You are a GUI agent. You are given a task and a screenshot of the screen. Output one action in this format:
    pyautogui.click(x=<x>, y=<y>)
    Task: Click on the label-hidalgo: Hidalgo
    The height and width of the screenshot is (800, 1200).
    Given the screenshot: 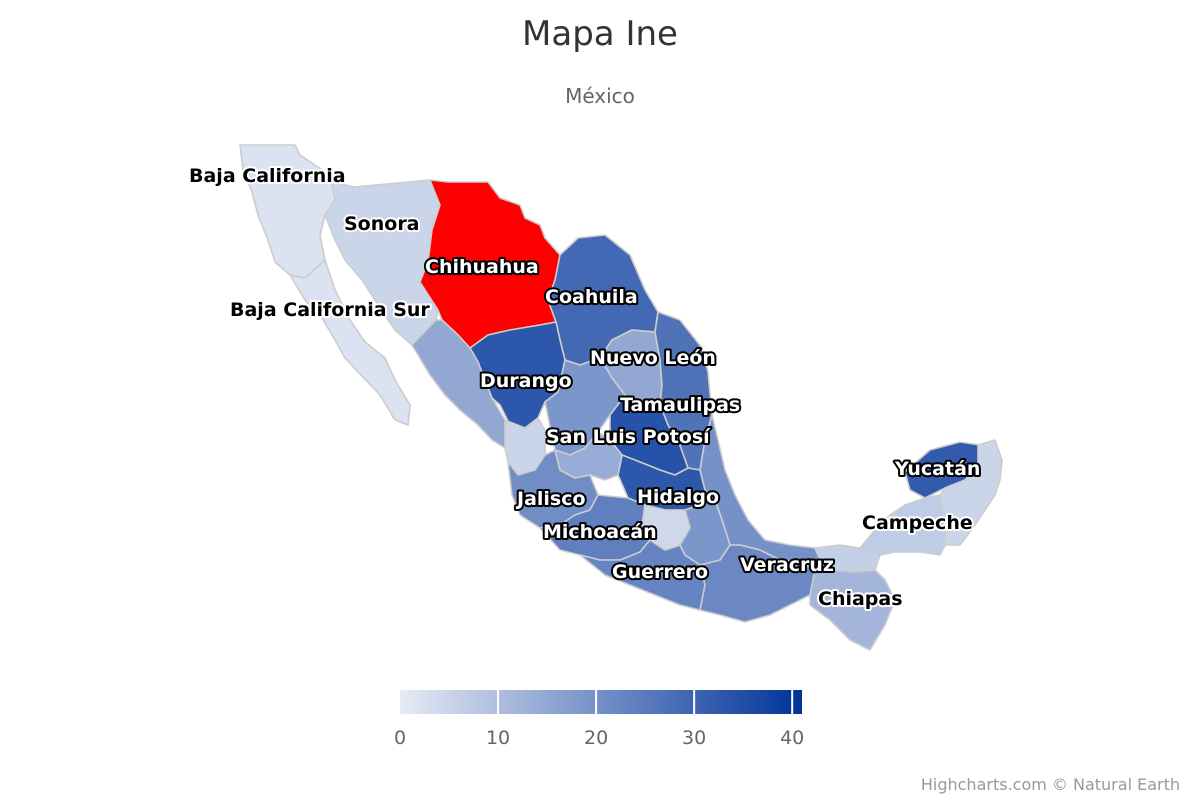 What is the action you would take?
    pyautogui.click(x=678, y=497)
    